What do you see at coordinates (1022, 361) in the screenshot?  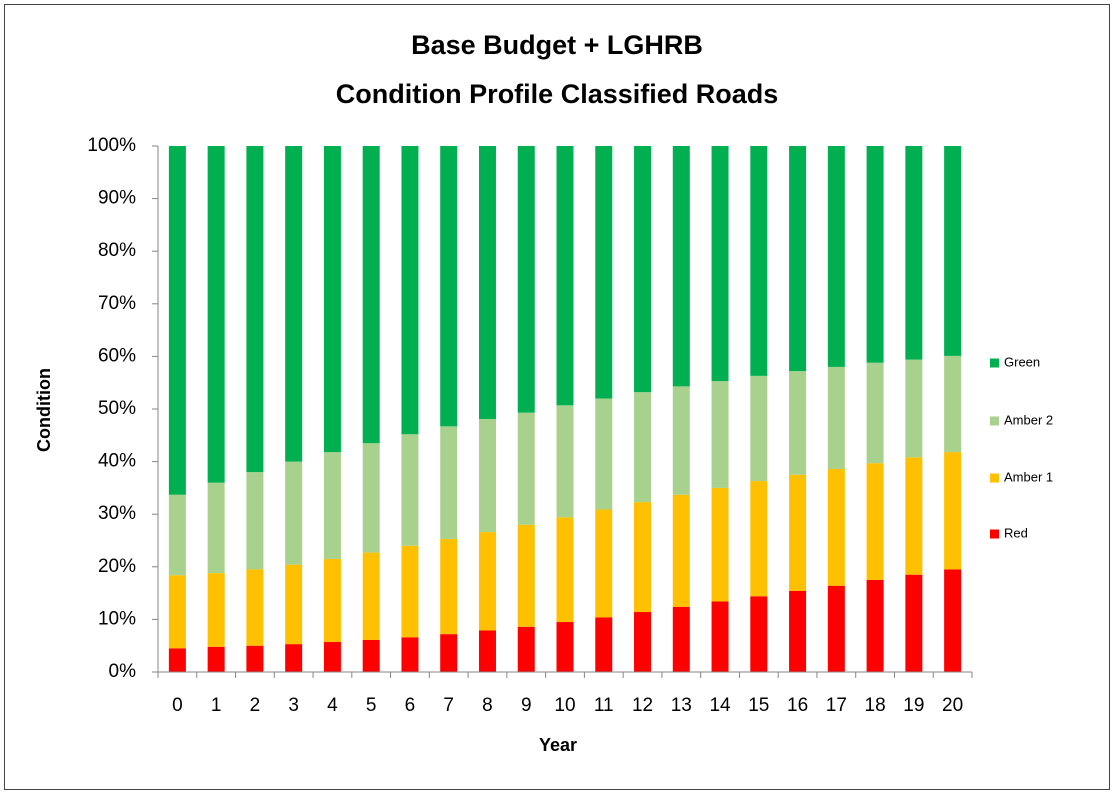 I see `legend-label: Green` at bounding box center [1022, 361].